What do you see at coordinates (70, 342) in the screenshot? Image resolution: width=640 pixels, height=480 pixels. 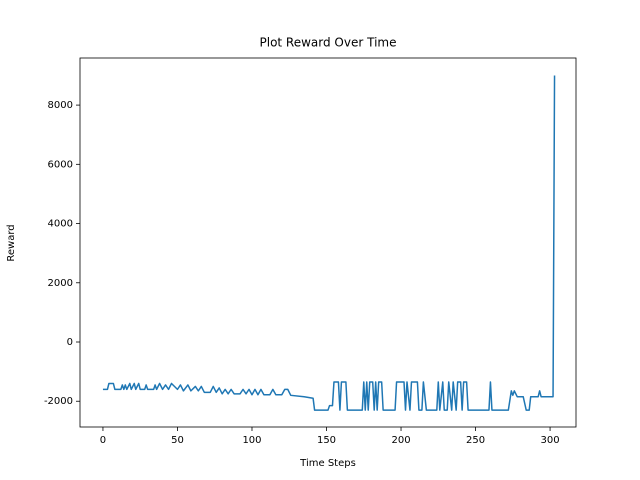 I see `y-tick-label: 0` at bounding box center [70, 342].